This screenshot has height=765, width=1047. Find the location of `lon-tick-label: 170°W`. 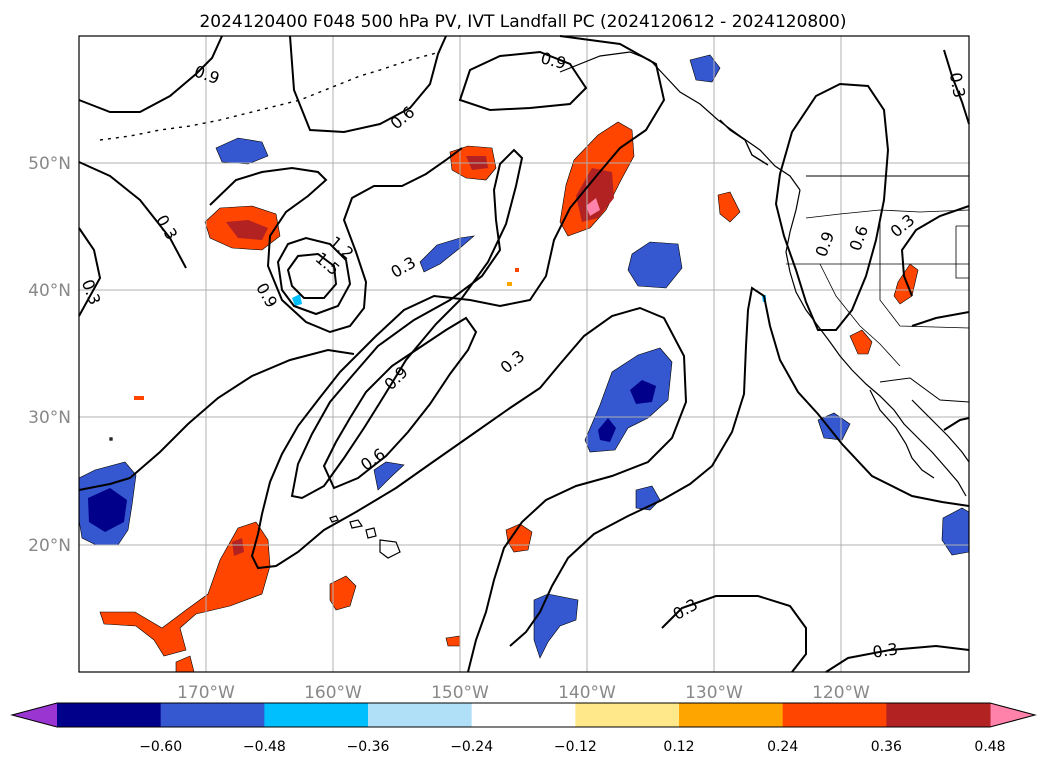

lon-tick-label: 170°W is located at coordinates (206, 693).